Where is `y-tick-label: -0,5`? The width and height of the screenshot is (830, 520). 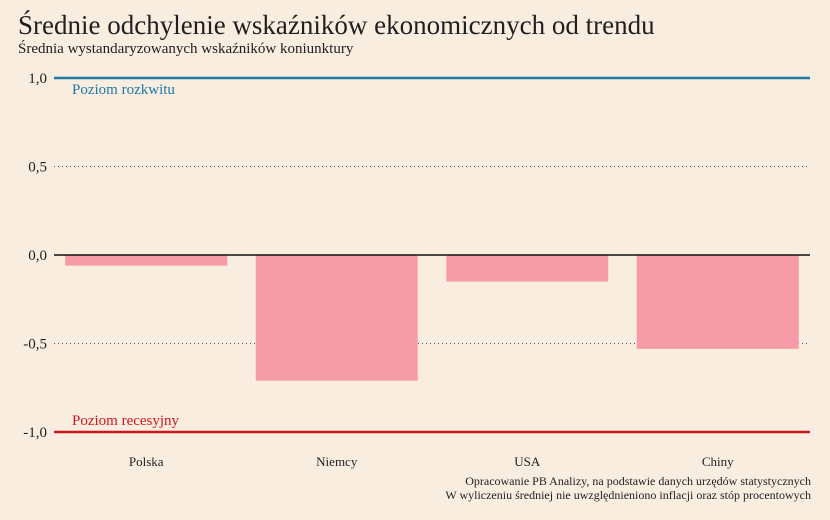
y-tick-label: -0,5 is located at coordinates (35, 345).